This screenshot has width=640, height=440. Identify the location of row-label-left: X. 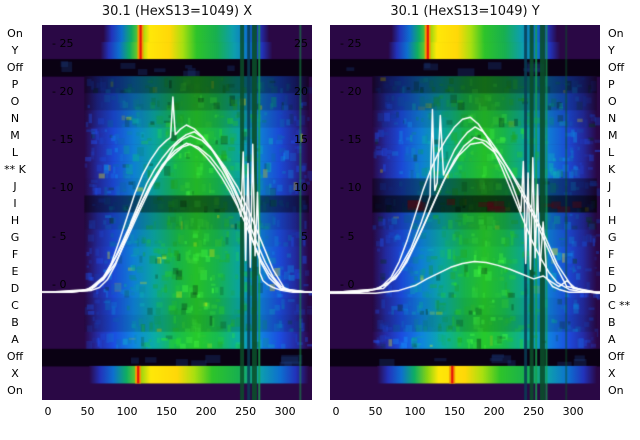
(15, 374).